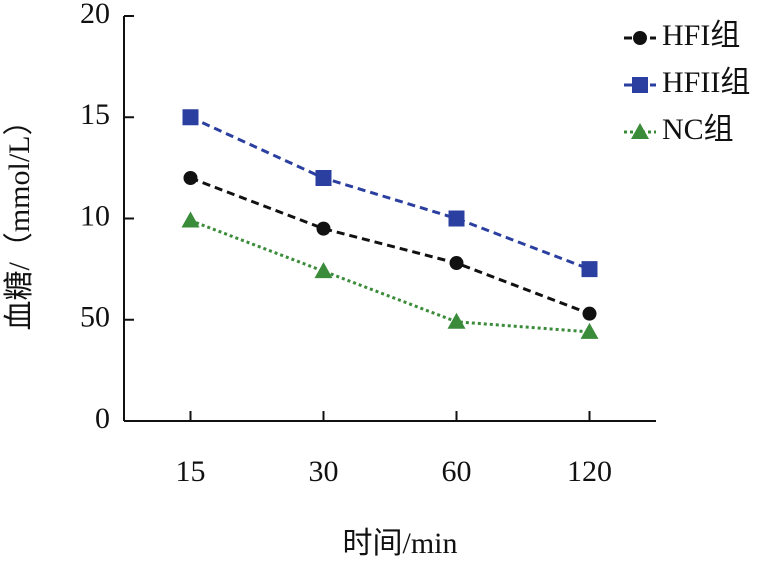  What do you see at coordinates (698, 129) in the screenshot?
I see `legend-label: NC组` at bounding box center [698, 129].